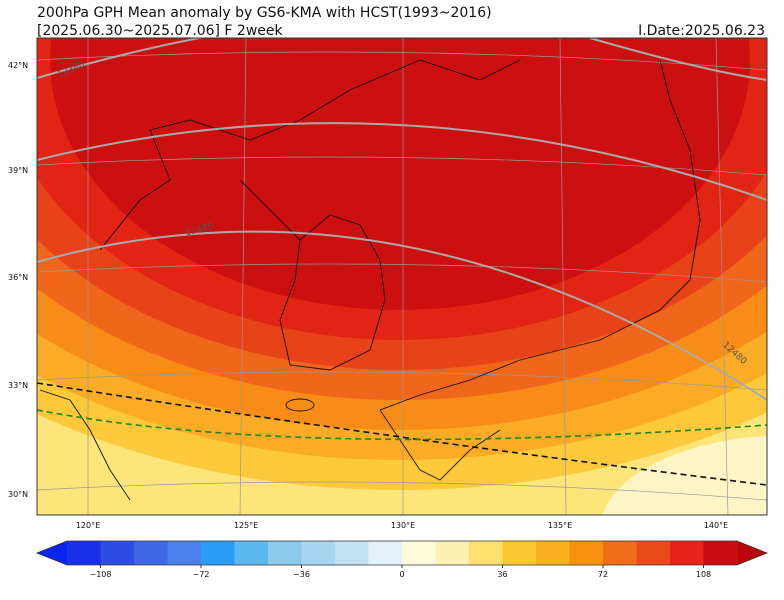 The height and width of the screenshot is (600, 784). Describe the element at coordinates (502, 574) in the screenshot. I see `colorbar-label: 36` at that location.